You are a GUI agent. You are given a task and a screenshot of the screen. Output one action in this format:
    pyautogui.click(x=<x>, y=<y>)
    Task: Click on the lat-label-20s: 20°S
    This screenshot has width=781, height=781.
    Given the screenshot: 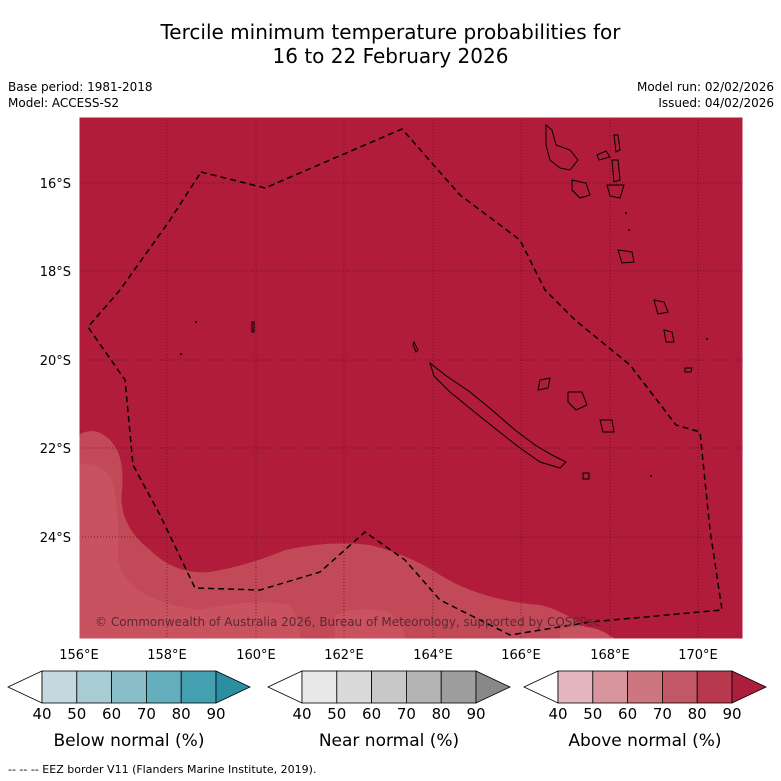 What is the action you would take?
    pyautogui.click(x=55, y=361)
    